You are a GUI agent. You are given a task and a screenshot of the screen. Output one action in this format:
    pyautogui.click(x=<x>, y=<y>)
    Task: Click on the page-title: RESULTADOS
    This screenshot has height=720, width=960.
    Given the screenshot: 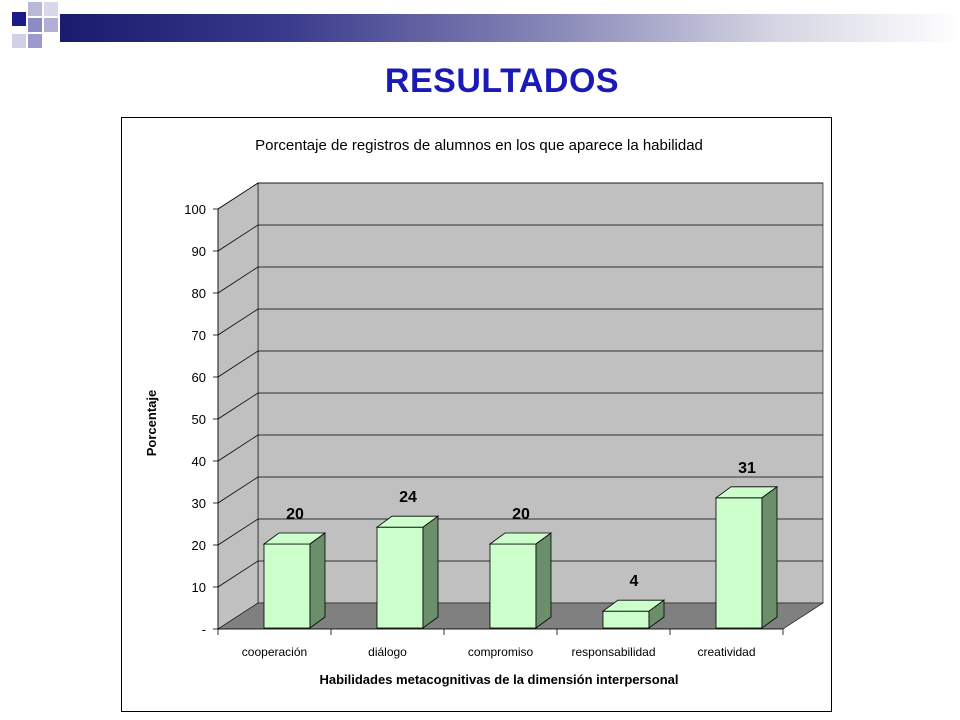 What is the action you would take?
    pyautogui.click(x=502, y=81)
    